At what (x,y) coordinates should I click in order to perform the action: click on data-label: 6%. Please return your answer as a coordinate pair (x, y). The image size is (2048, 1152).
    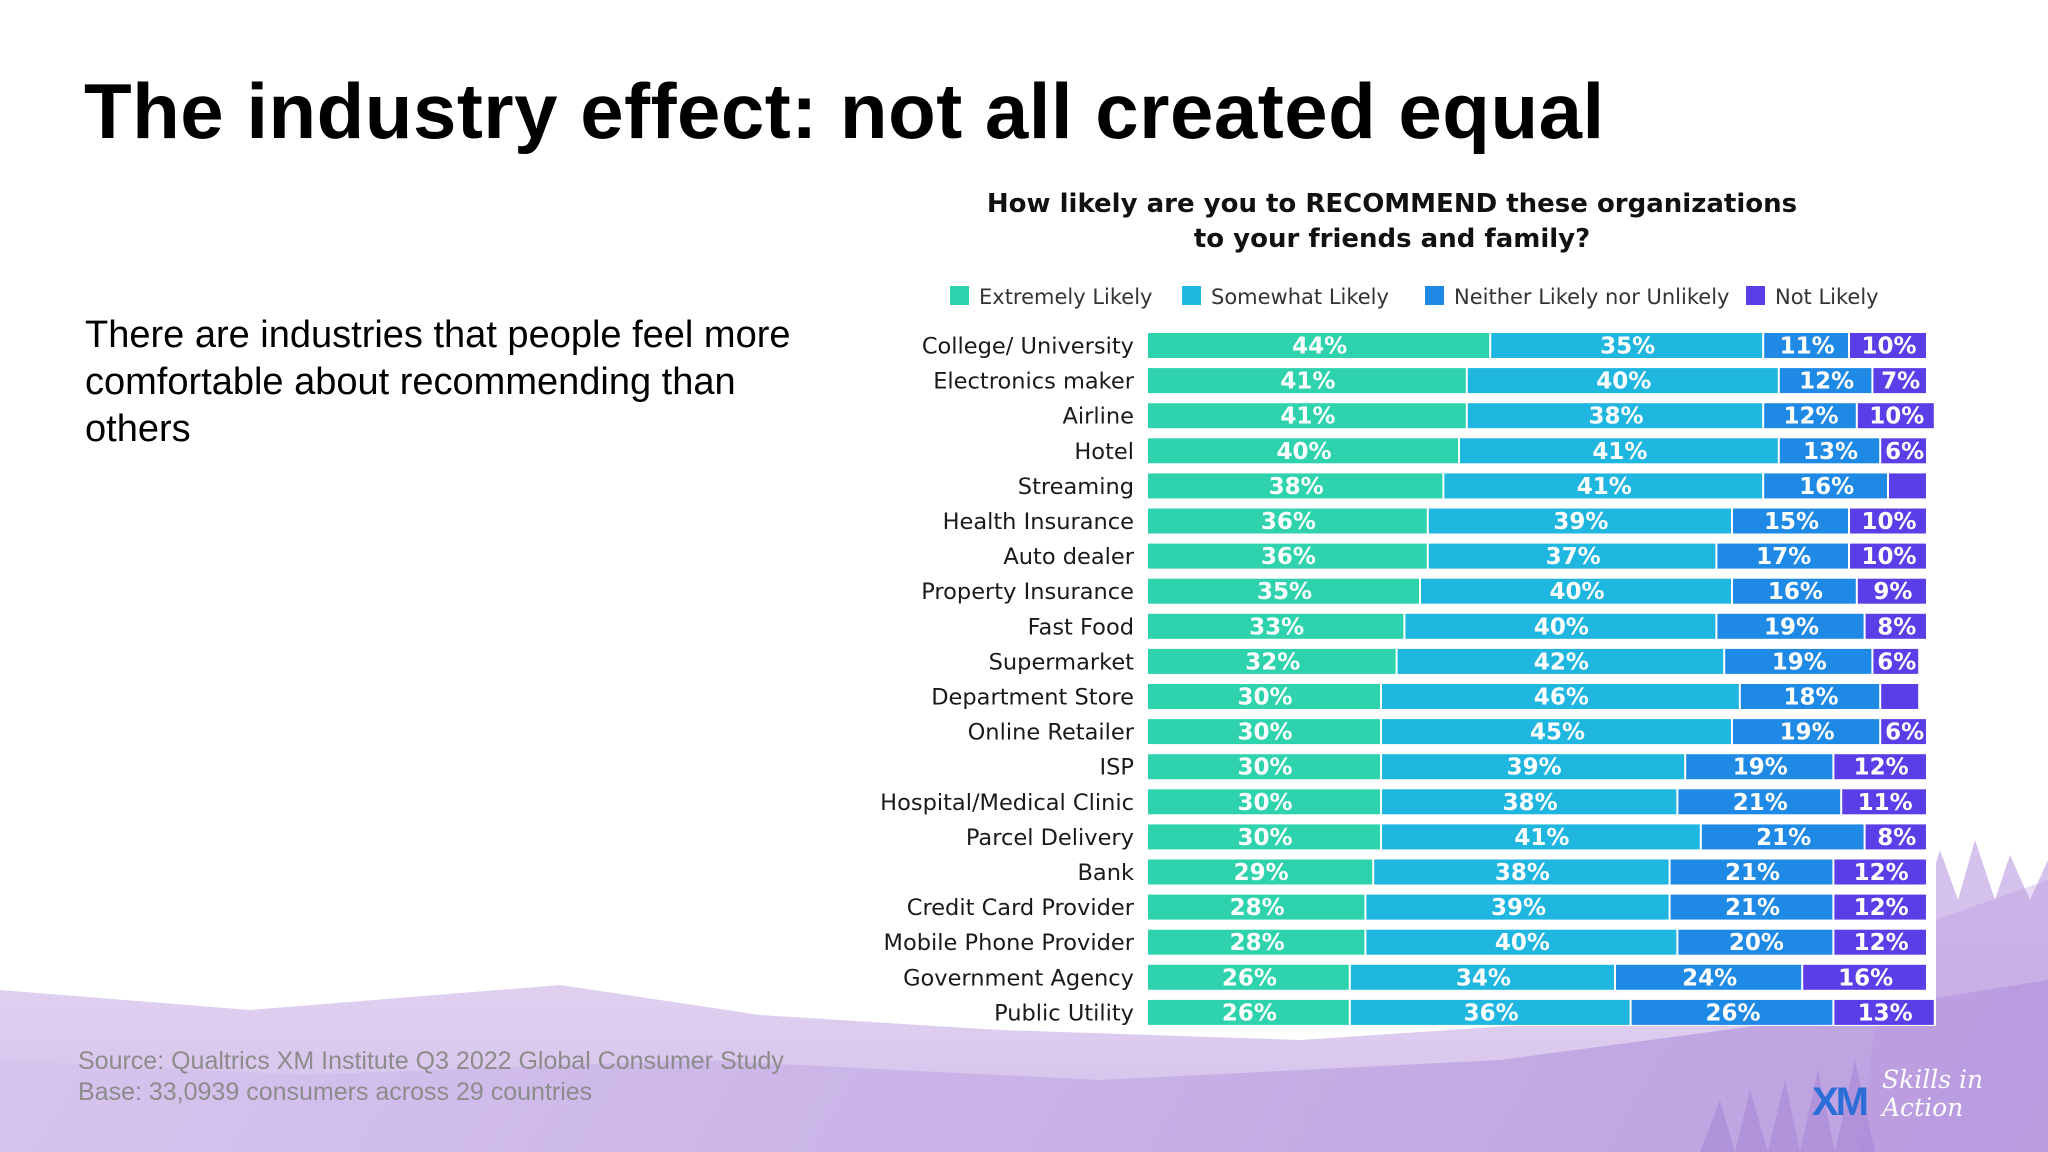
    Looking at the image, I should click on (1904, 733).